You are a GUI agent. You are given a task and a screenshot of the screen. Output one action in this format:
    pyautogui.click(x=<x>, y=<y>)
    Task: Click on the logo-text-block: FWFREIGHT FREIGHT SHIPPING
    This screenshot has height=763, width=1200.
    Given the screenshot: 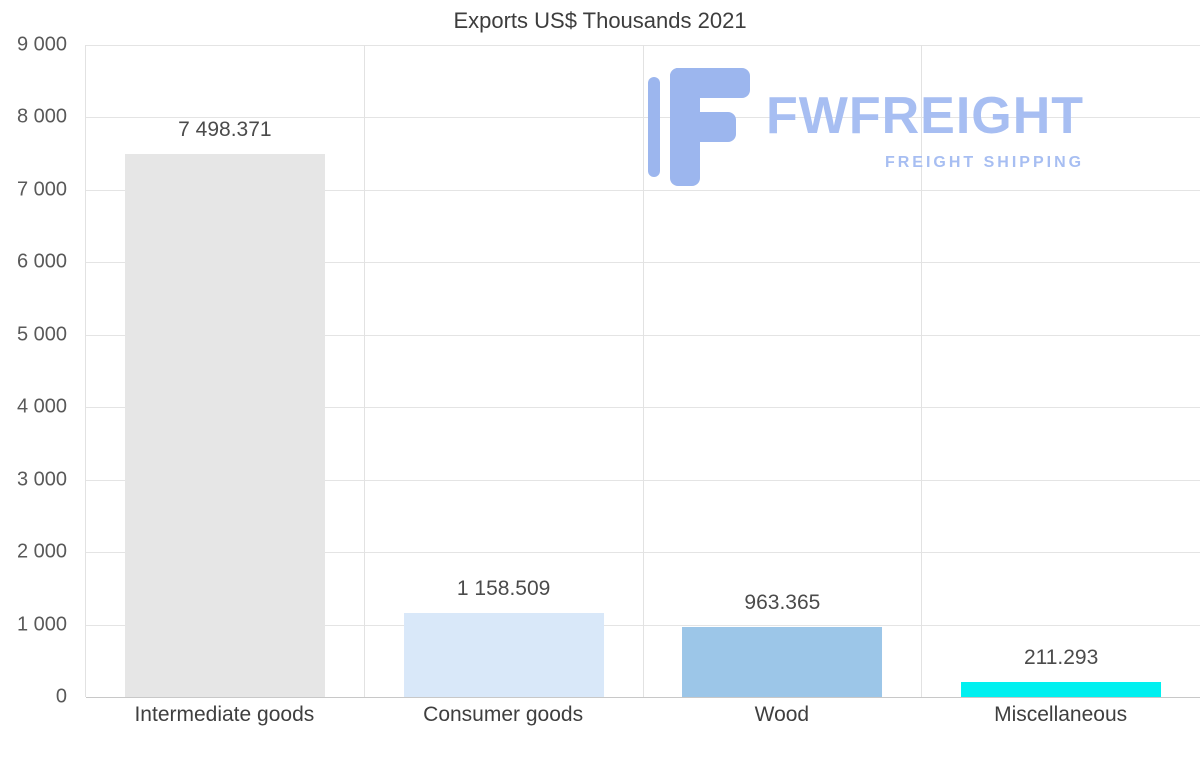 What is the action you would take?
    pyautogui.click(x=925, y=120)
    